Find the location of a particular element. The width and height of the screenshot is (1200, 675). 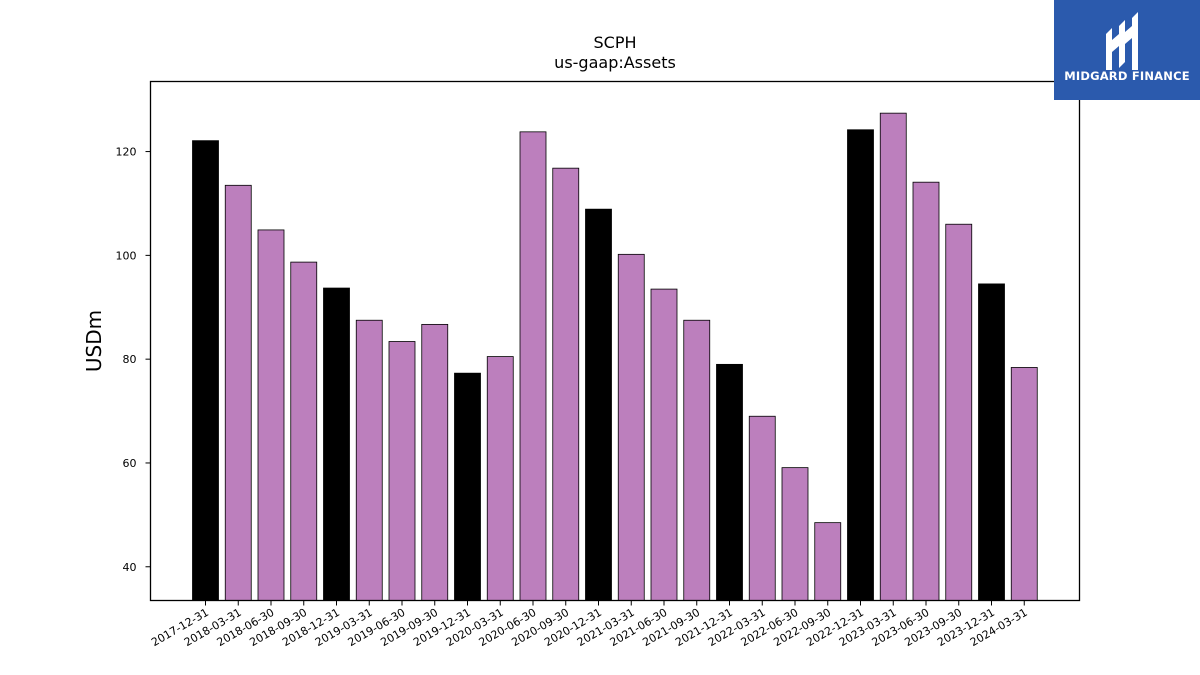

logo-text: MIDGARD FINANCE is located at coordinates (1127, 76).